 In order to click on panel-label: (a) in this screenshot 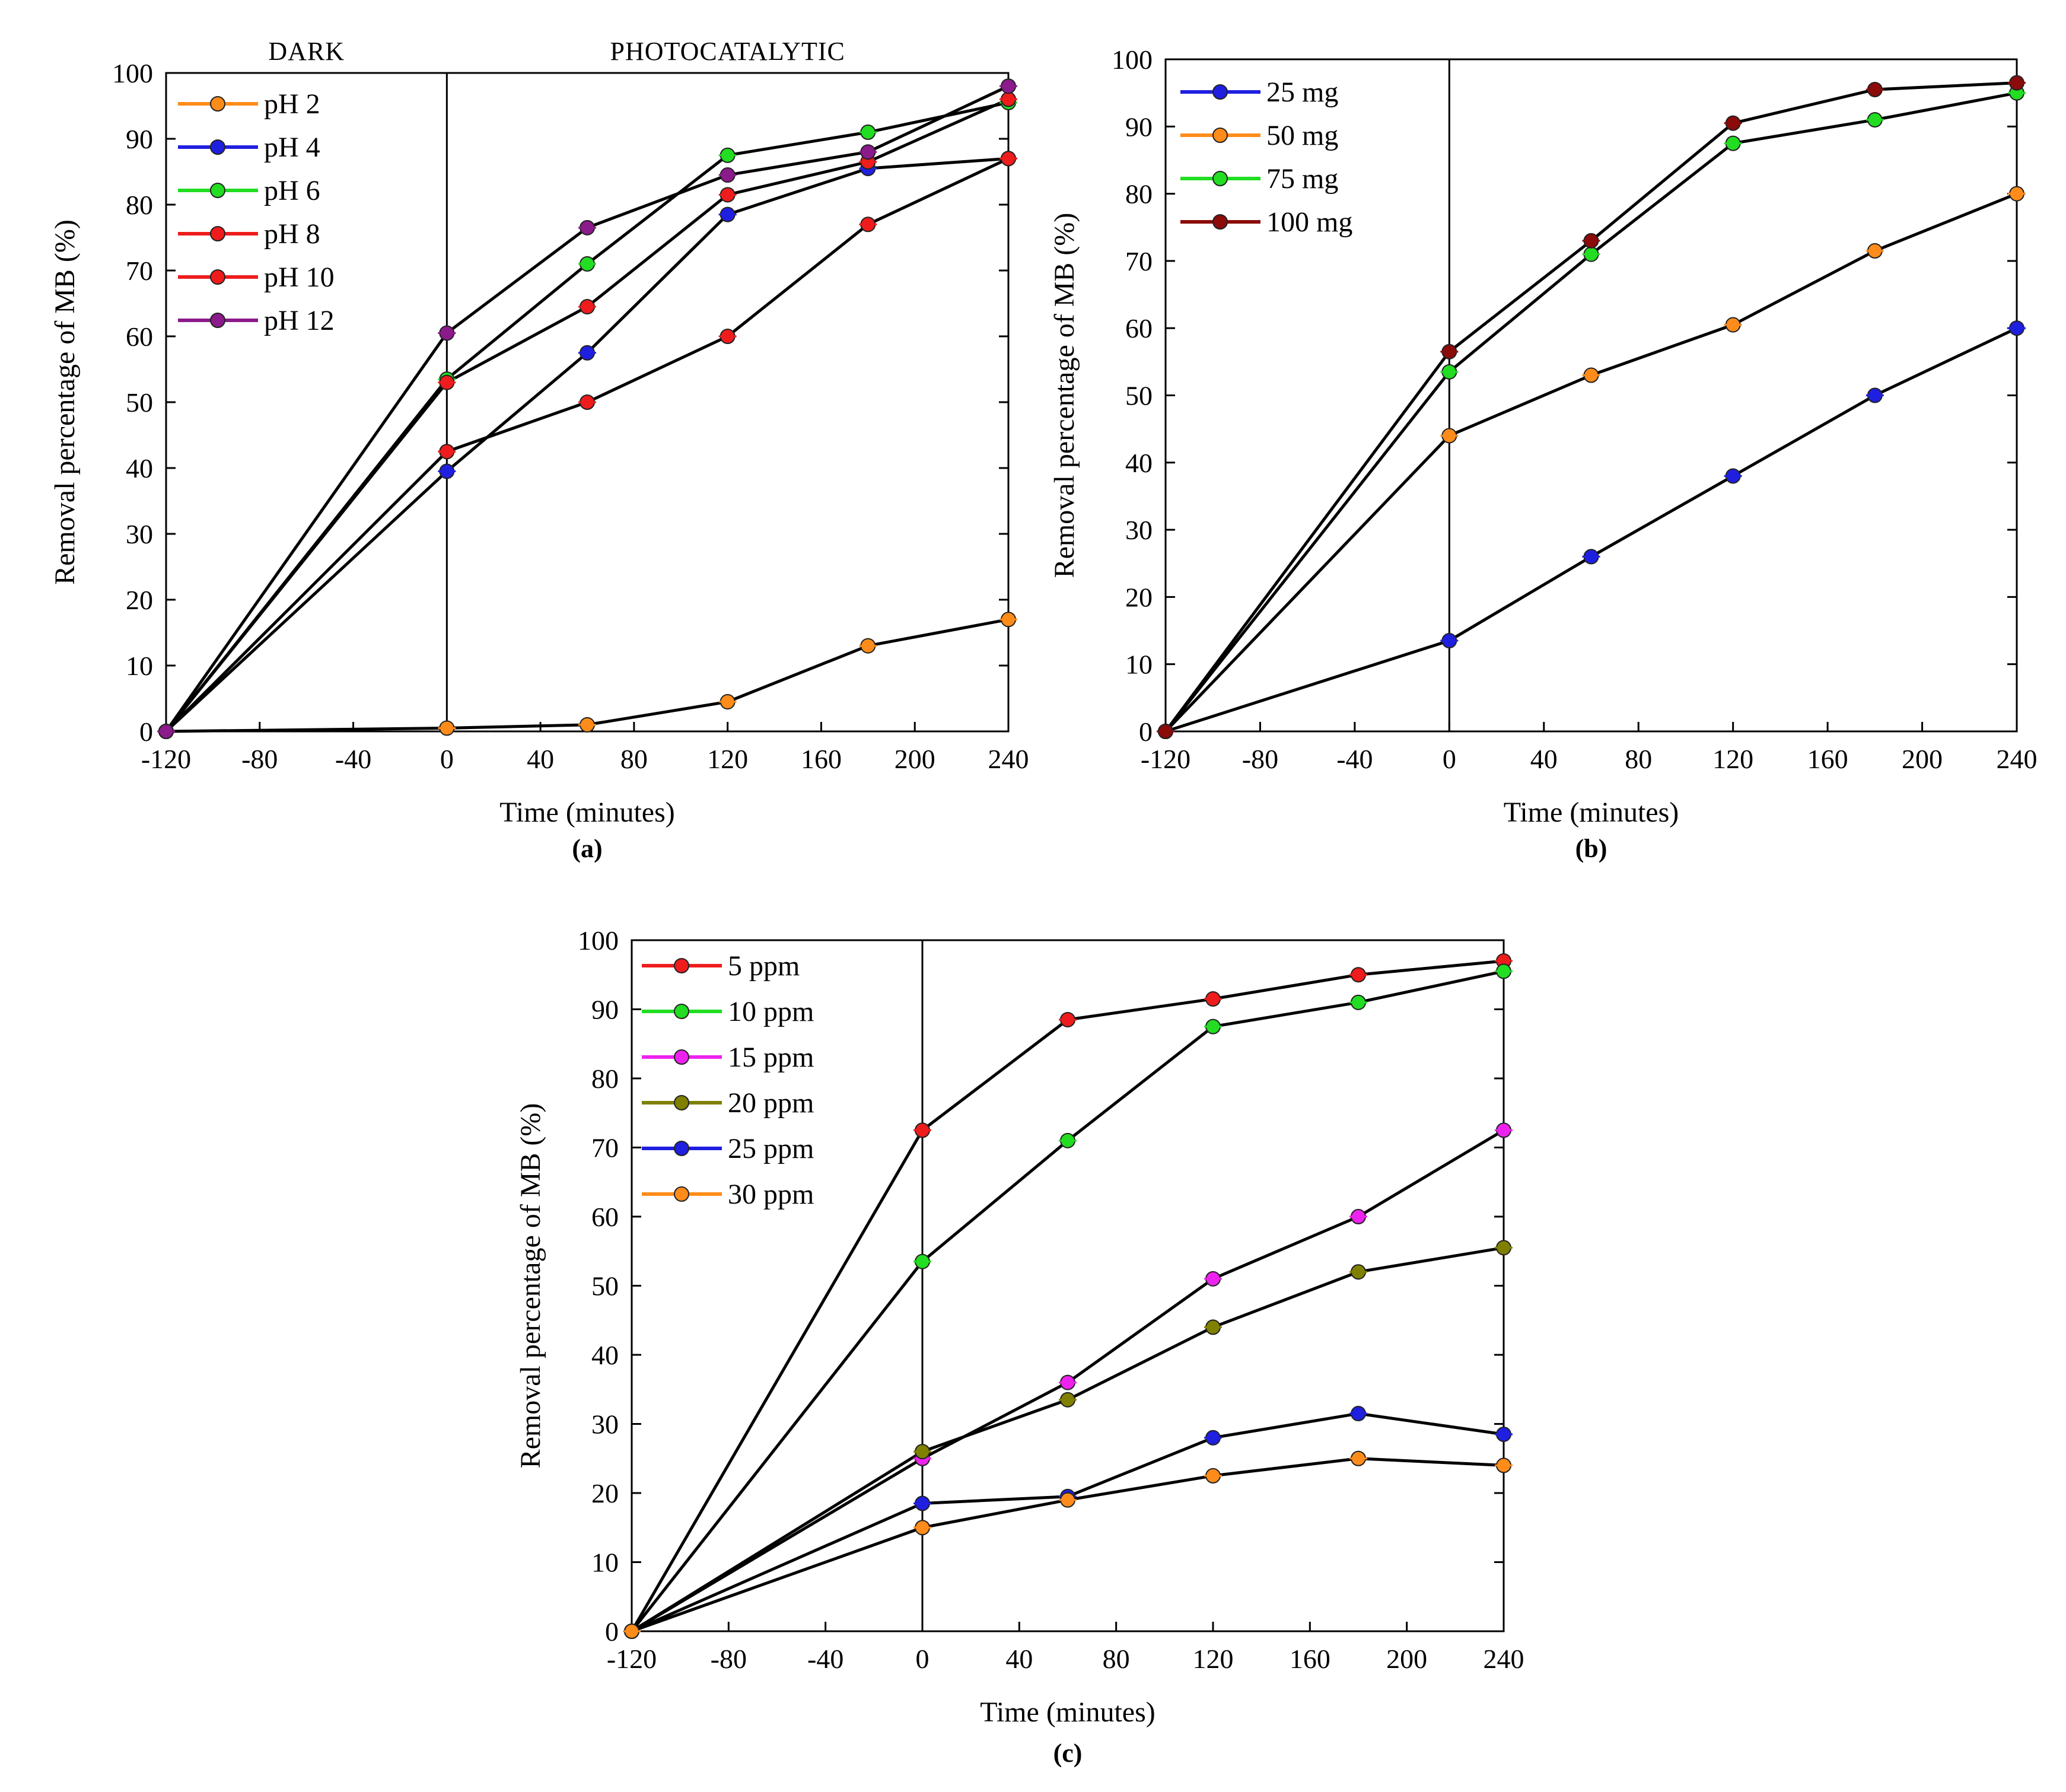, I will do `click(587, 848)`.